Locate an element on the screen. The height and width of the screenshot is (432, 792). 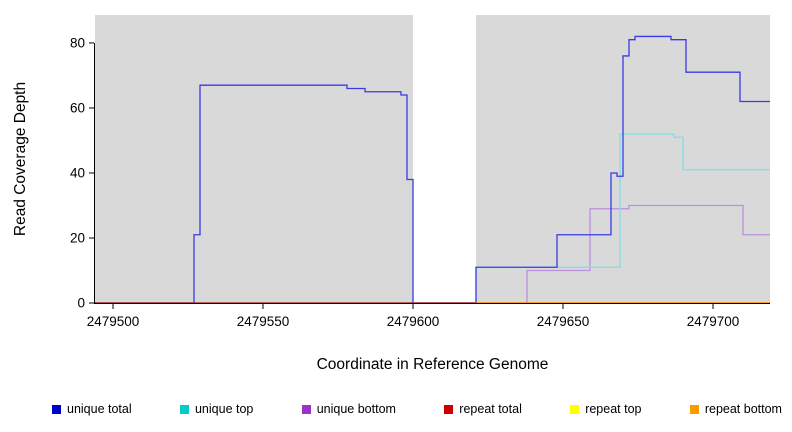
legend-item-repeat-bottom: repeat bottom is located at coordinates (735, 409).